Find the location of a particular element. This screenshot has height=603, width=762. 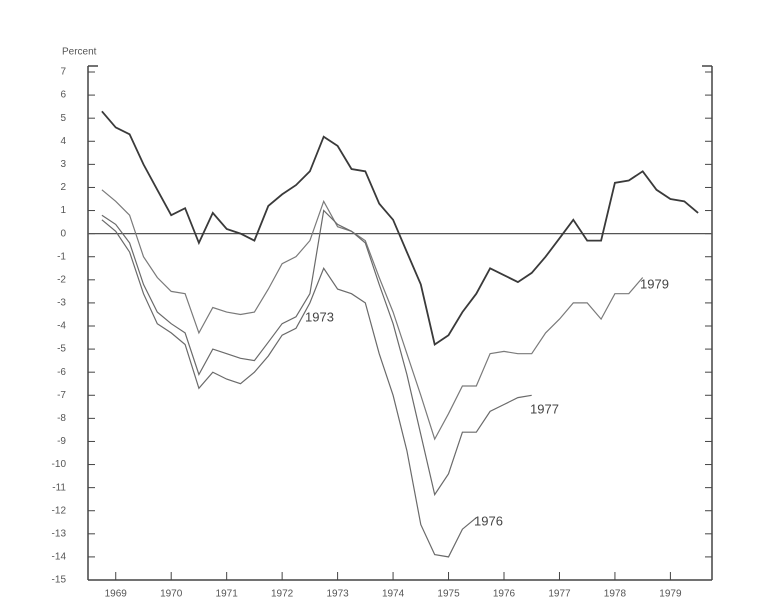

y-tick-label: -14 is located at coordinates (59, 557).